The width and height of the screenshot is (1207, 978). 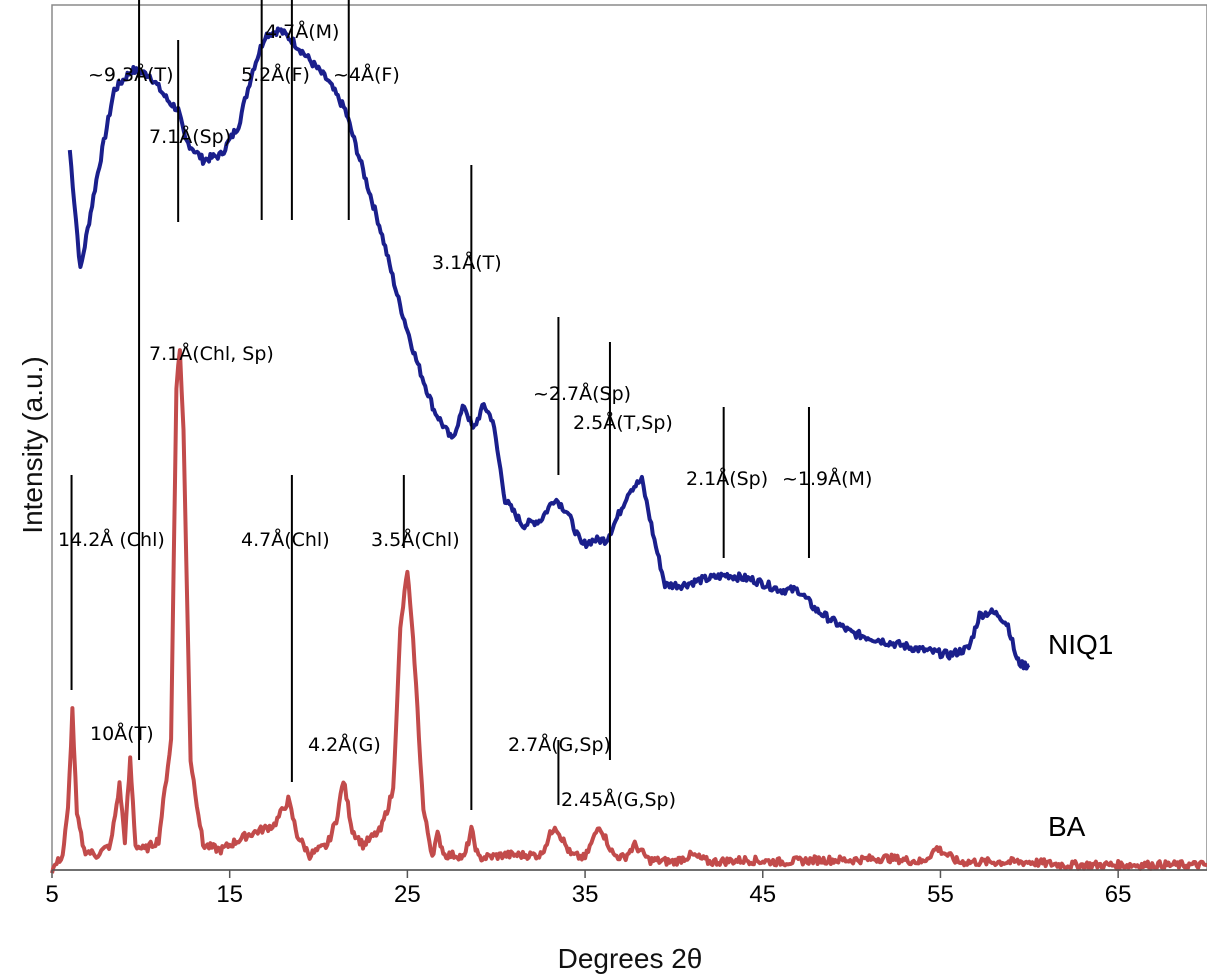 I want to click on annotation-label: 4.2Å(G), so click(x=344, y=744).